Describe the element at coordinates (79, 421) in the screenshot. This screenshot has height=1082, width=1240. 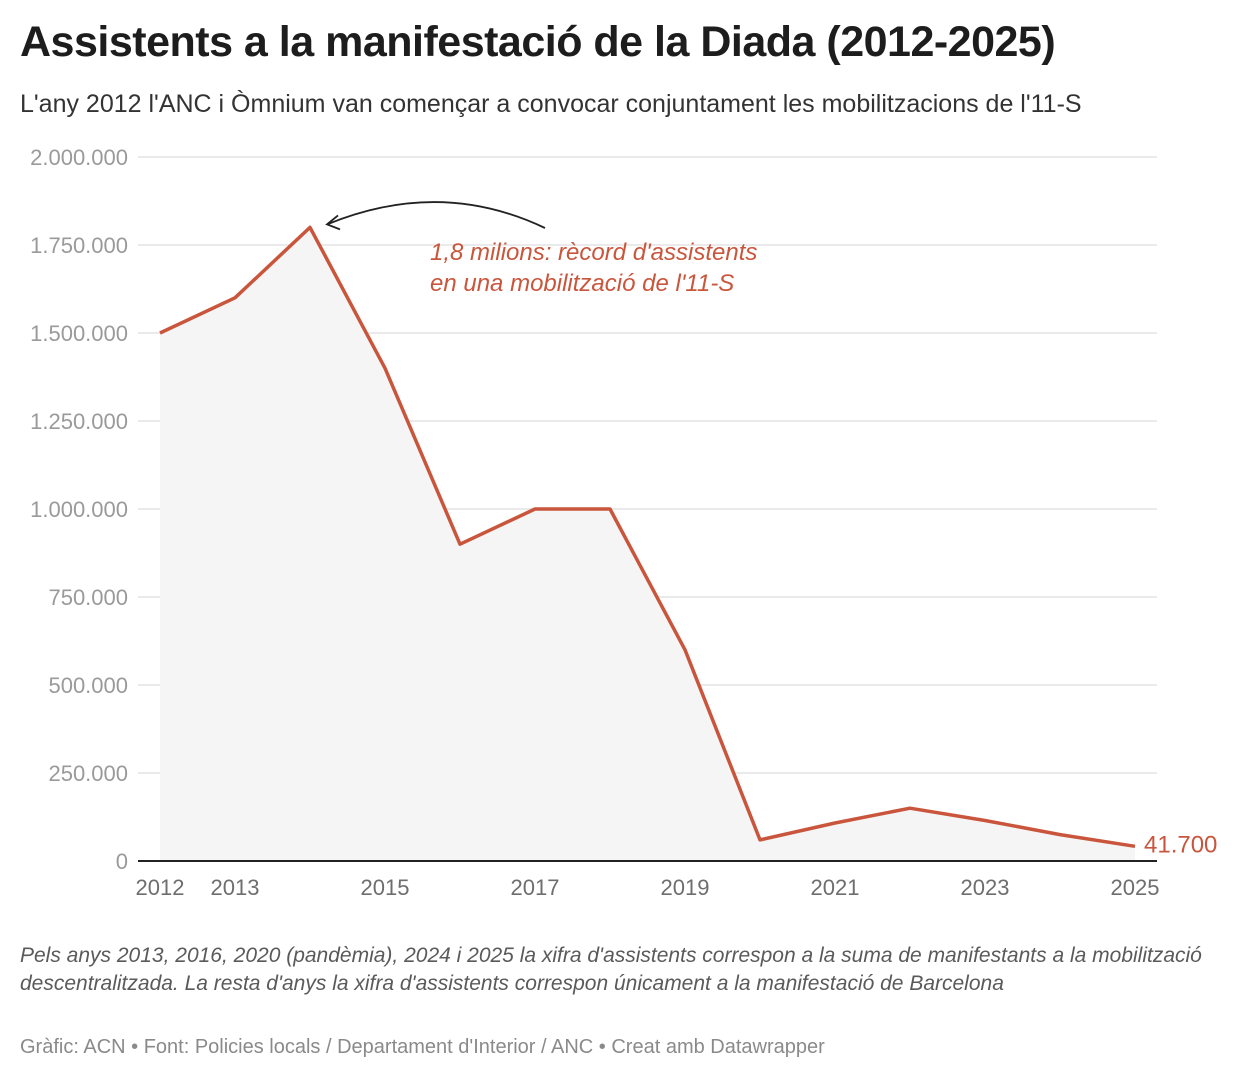
I see `y-tick-label: 1.250.000` at that location.